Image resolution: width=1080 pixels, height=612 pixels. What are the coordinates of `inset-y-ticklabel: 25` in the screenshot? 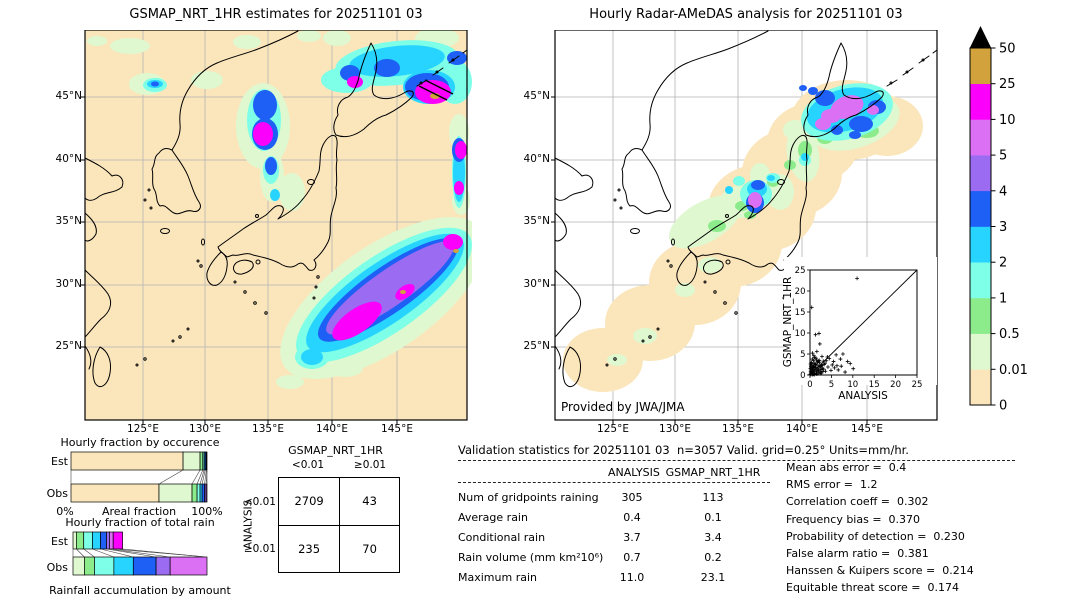 It's located at (800, 271).